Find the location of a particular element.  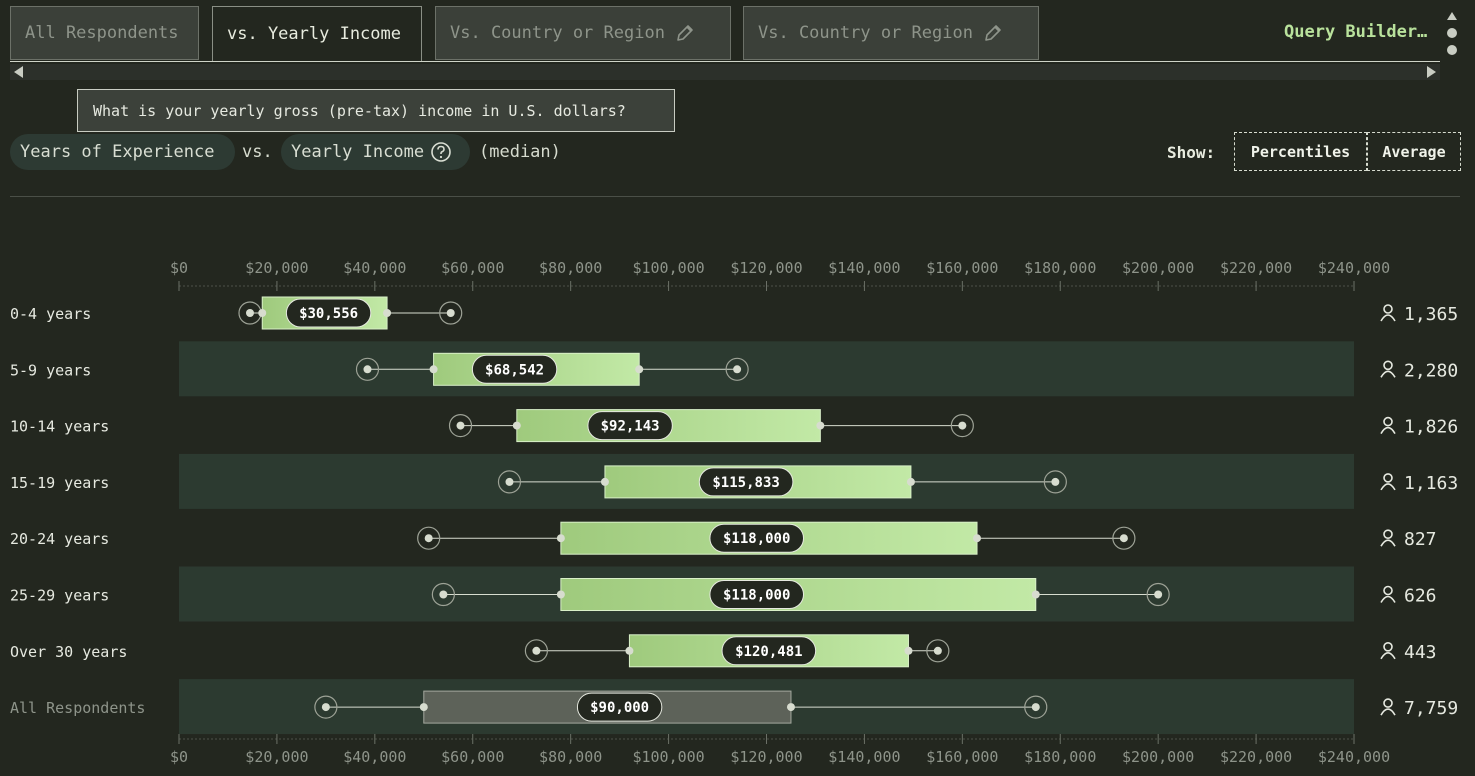

x-tick-label: $60,000 is located at coordinates (472, 268).